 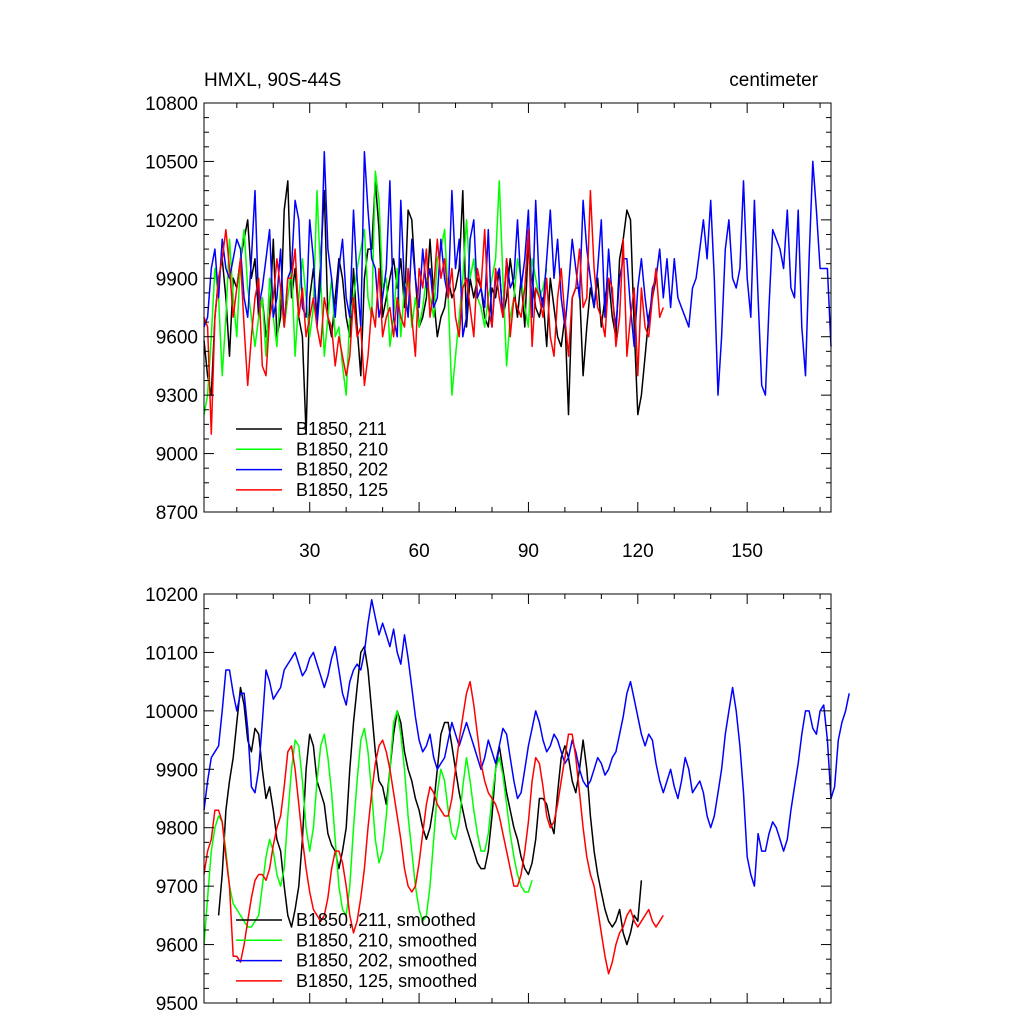 What do you see at coordinates (177, 455) in the screenshot?
I see `y-tick-label: 9000` at bounding box center [177, 455].